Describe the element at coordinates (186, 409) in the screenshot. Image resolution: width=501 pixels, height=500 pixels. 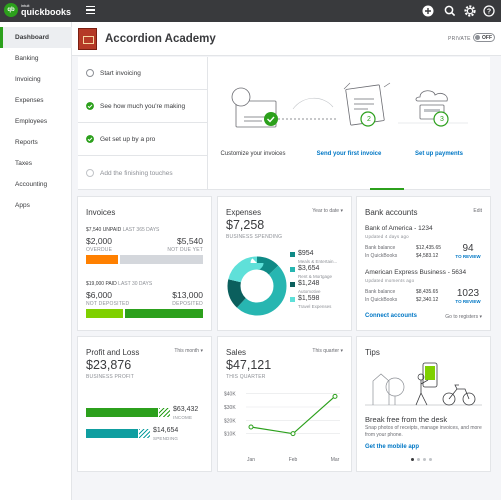
I see `income-amount: $63,432` at that location.